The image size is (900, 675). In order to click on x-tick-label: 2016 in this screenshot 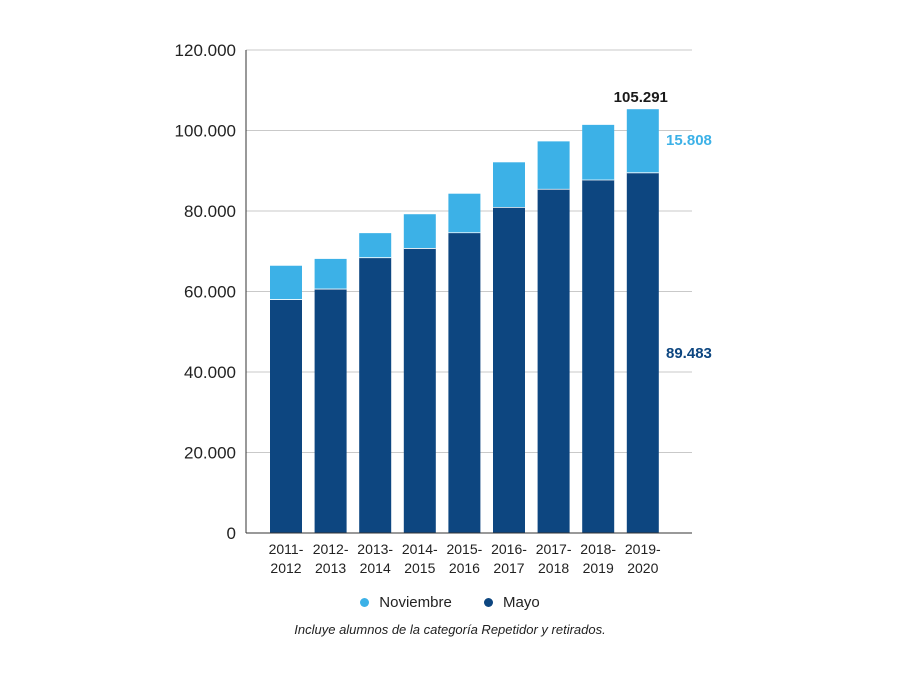, I will do `click(464, 568)`.